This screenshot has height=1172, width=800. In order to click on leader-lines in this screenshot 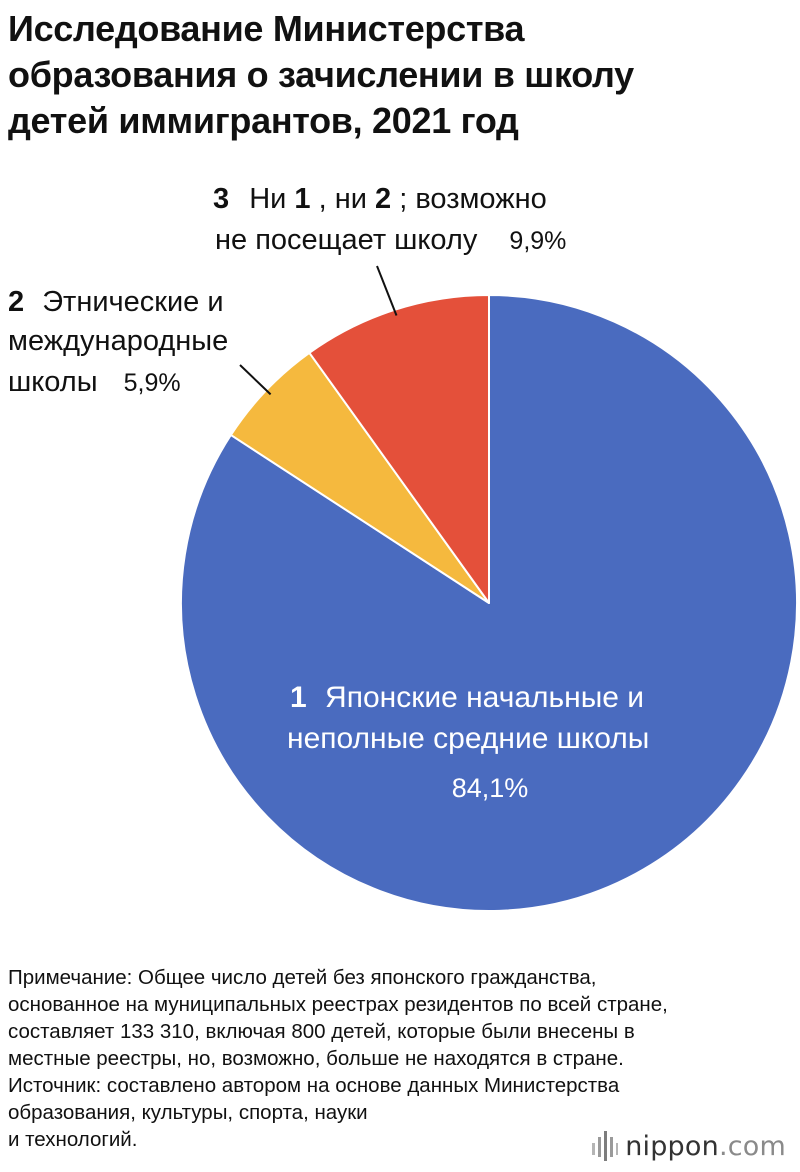, I will do `click(318, 330)`.